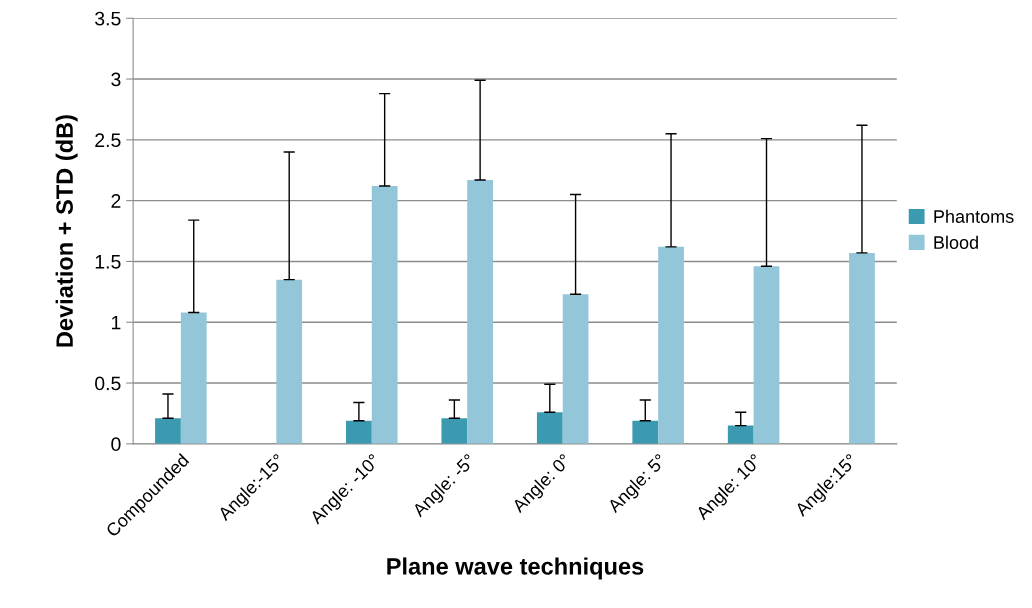 The image size is (1032, 608). Describe the element at coordinates (116, 79) in the screenshot. I see `y-tick-label: 3` at that location.